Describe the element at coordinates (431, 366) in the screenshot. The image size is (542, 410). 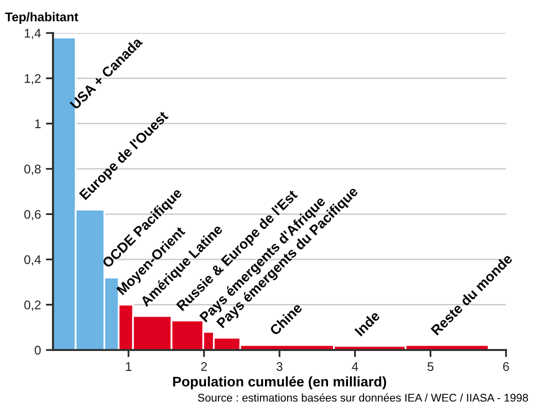
I see `x-tick-label: 5` at that location.